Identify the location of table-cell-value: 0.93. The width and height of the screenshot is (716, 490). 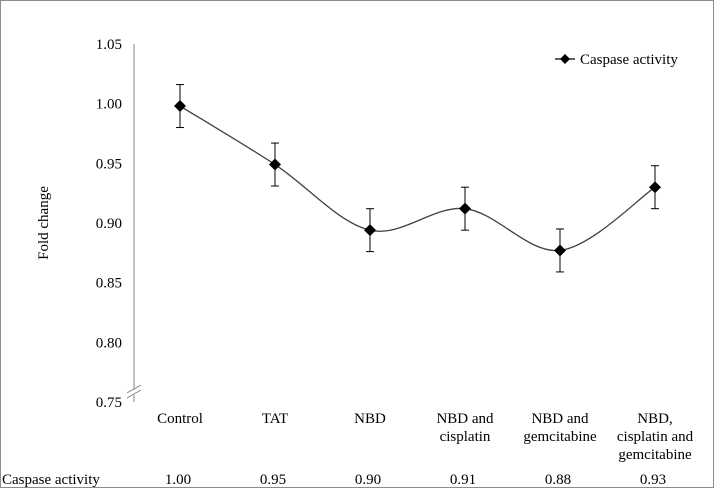
(653, 480).